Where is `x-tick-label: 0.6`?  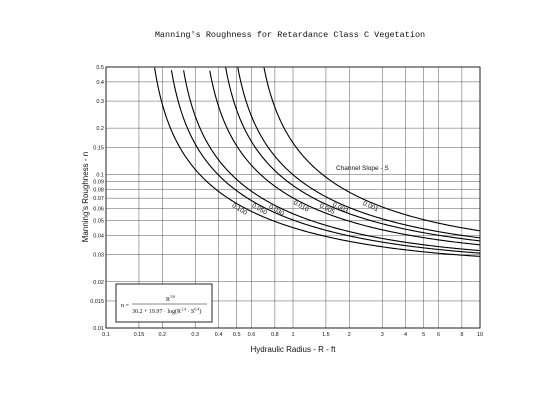
x-tick-label: 0.6 is located at coordinates (252, 335).